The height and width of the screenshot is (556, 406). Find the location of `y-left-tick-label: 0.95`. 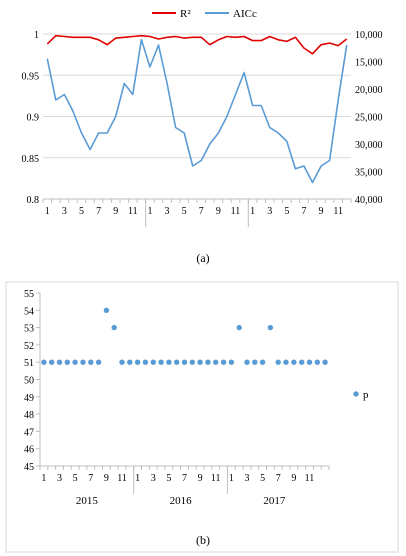

y-left-tick-label: 0.95 is located at coordinates (31, 76).